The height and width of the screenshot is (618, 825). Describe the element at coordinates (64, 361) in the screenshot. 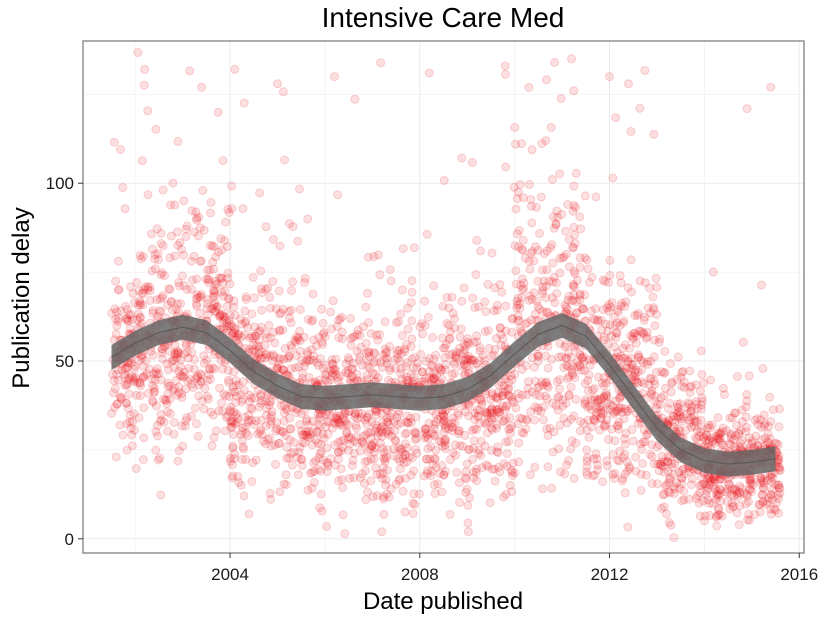

I see `y-axis-ticks: 0 50 100` at that location.